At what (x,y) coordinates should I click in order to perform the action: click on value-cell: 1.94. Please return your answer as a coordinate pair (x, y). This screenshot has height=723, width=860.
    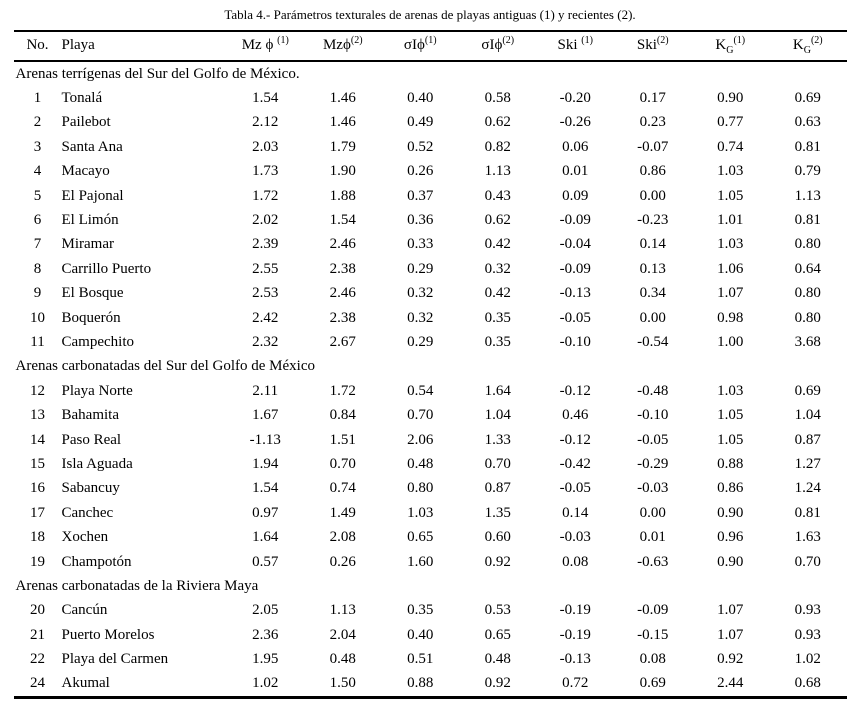
    Looking at the image, I should click on (265, 463).